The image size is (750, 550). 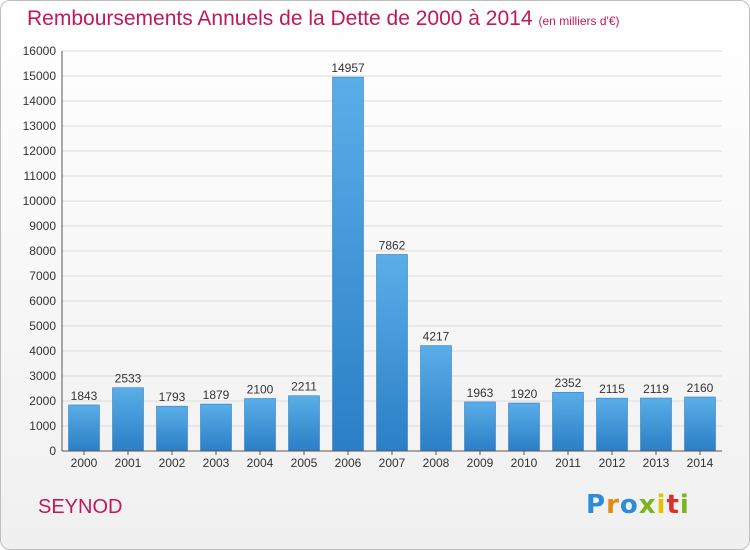 What do you see at coordinates (612, 389) in the screenshot?
I see `data-label-2012: 2115` at bounding box center [612, 389].